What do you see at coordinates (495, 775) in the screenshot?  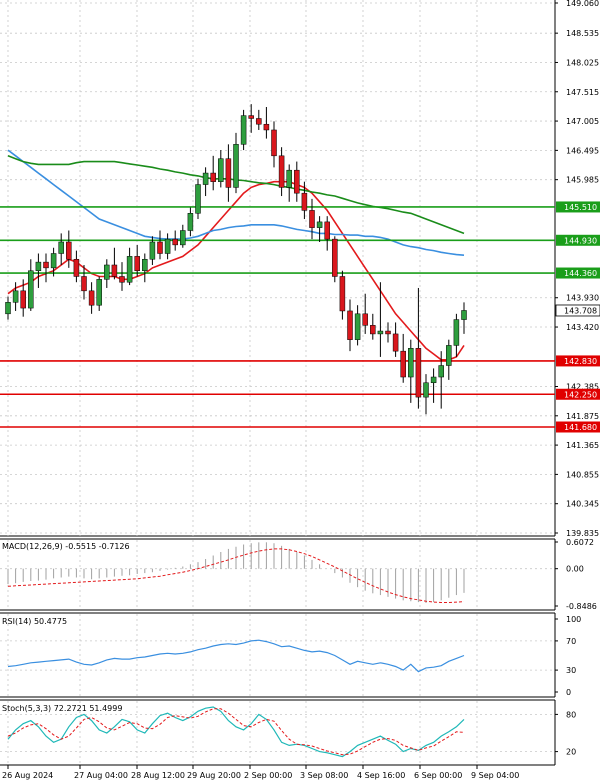 I see `x-tick-label: 9 Sep 04:00` at bounding box center [495, 775].